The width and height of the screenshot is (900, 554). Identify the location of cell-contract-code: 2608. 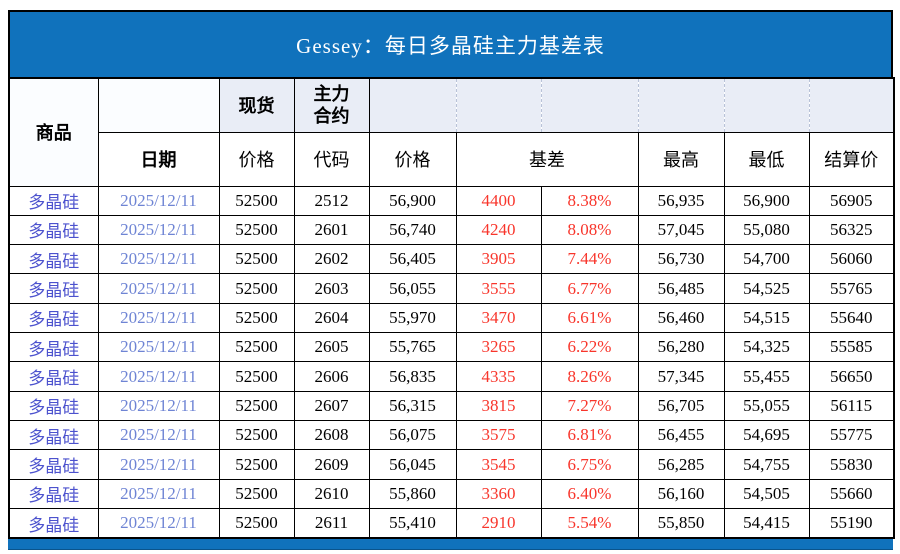
(331, 435).